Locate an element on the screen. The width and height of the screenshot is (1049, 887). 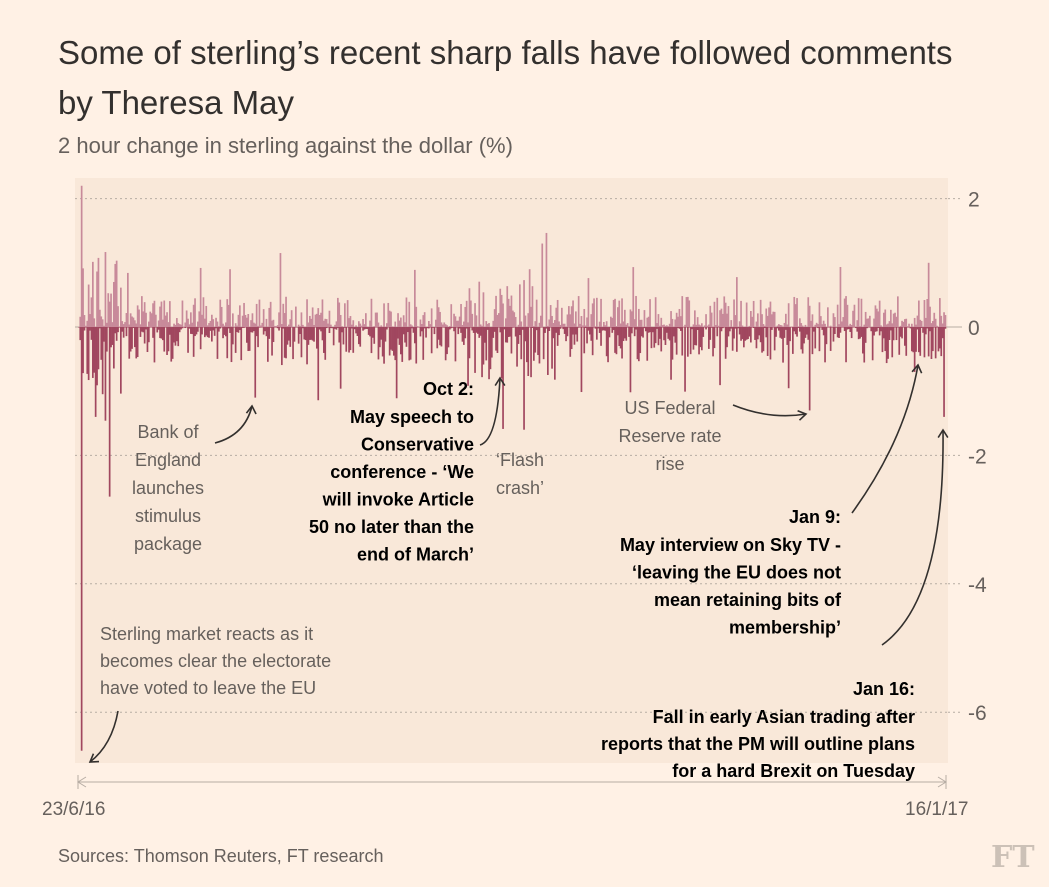
annotation-jan9-body: ‘leaving the EU does not is located at coordinates (736, 573).